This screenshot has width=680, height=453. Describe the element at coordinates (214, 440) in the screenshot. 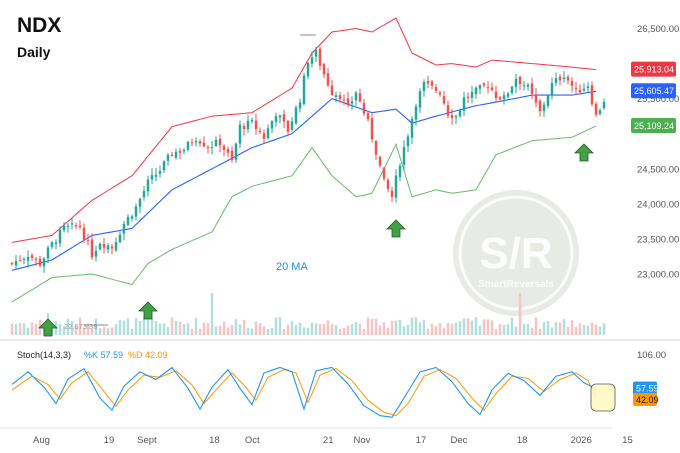

I see `time-tick-label: 18` at that location.